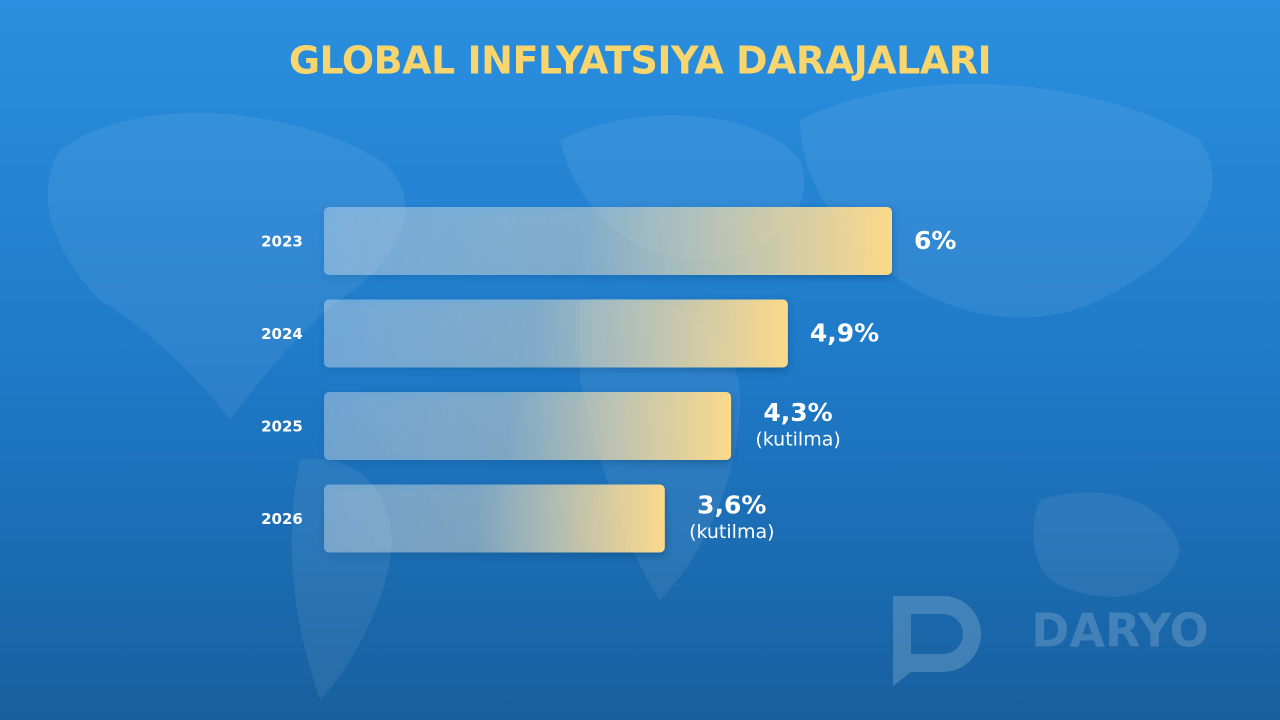 The image size is (1280, 720). What do you see at coordinates (282, 334) in the screenshot?
I see `category-label: 2024` at bounding box center [282, 334].